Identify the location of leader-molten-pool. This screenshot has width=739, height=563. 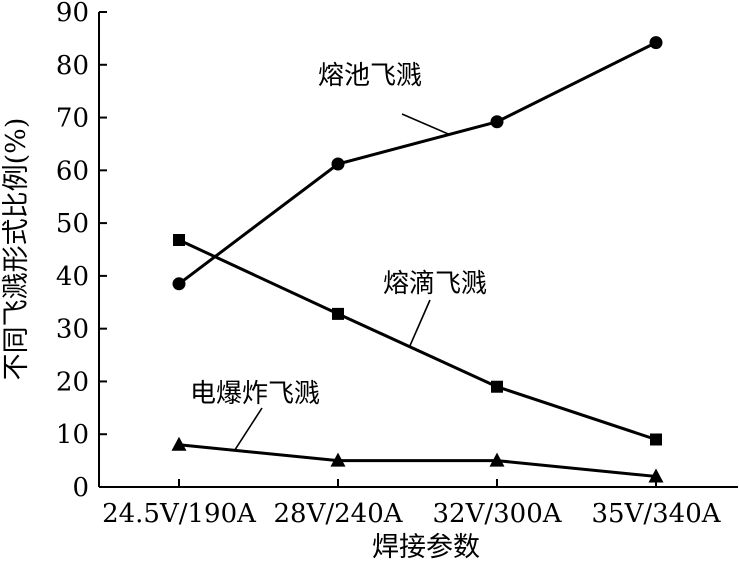
(425, 124).